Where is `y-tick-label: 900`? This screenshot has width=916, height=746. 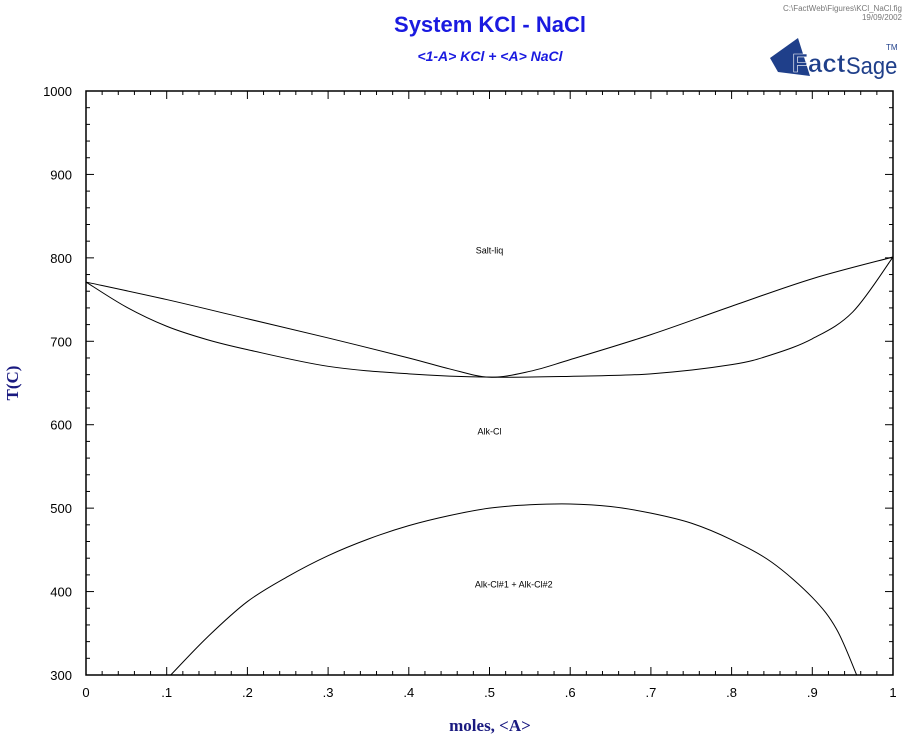 y-tick-label: 900 is located at coordinates (61, 174).